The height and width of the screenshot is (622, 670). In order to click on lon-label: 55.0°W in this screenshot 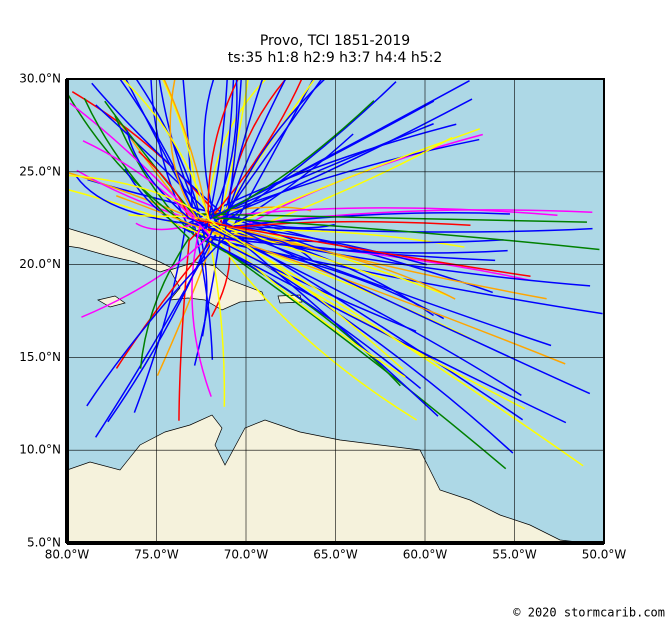, I will do `click(514, 555)`.